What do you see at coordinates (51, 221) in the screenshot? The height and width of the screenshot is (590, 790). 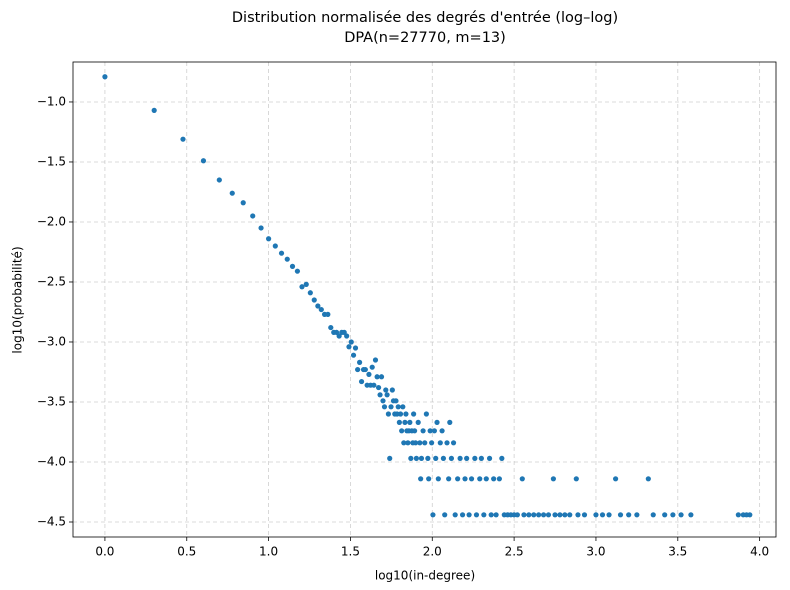 I see `y-tick-label: −2.0` at bounding box center [51, 221].